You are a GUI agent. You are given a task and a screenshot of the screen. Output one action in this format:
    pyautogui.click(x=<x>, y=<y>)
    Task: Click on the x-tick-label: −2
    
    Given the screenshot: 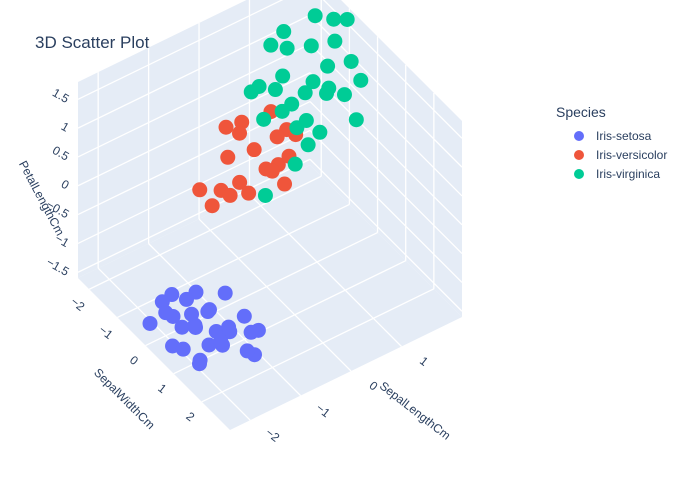 What is the action you would take?
    pyautogui.click(x=273, y=435)
    